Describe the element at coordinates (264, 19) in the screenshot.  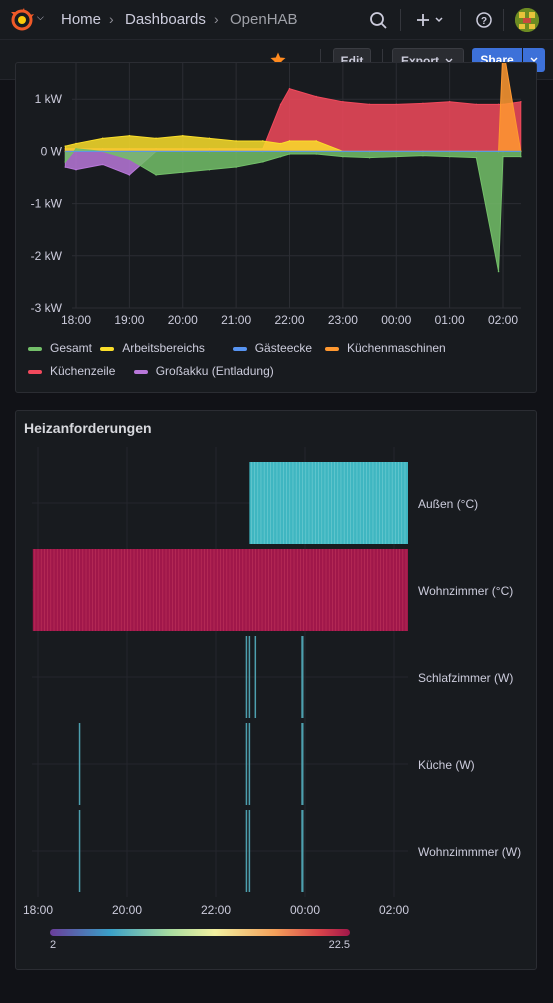
I see `breadcrumb-current: OpenHAB` at that location.